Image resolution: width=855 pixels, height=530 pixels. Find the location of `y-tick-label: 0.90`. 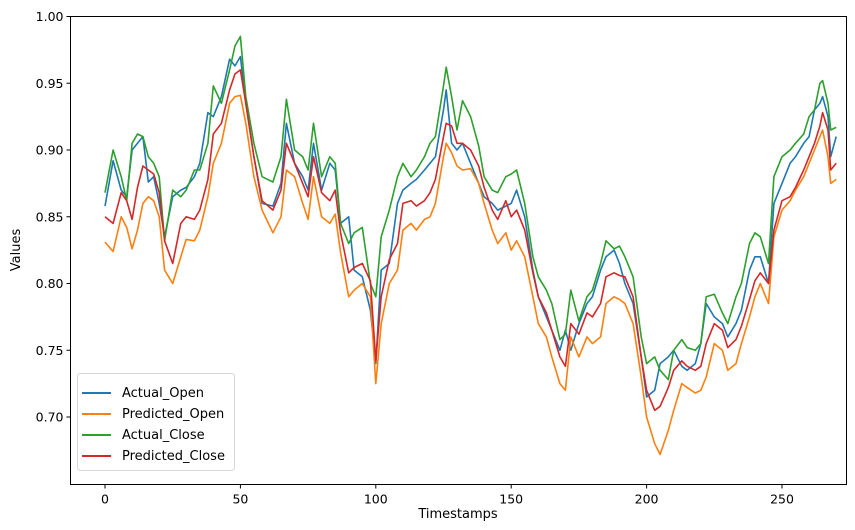

y-tick-label: 0.90 is located at coordinates (50, 150).